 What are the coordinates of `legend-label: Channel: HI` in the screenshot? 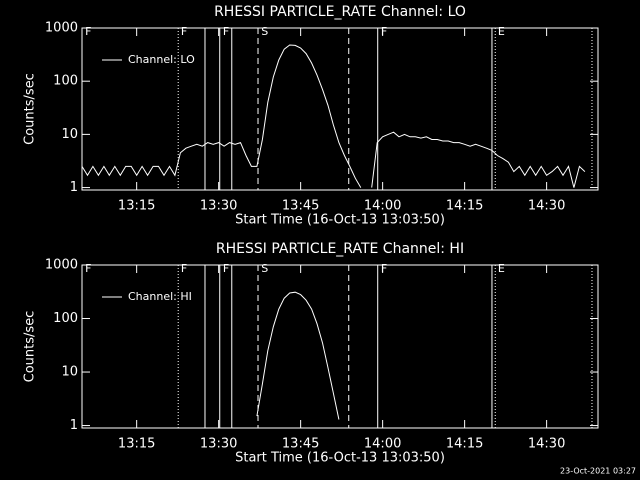 It's located at (160, 296).